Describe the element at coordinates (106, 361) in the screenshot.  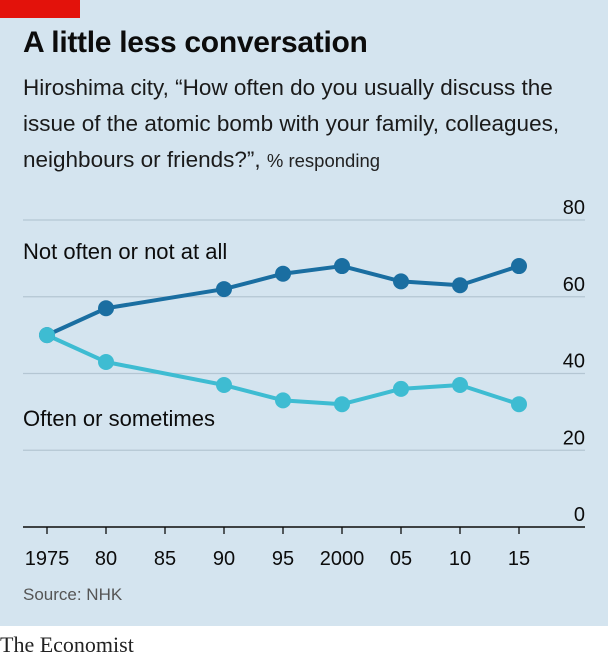
I see `data-point-s1-1980` at that location.